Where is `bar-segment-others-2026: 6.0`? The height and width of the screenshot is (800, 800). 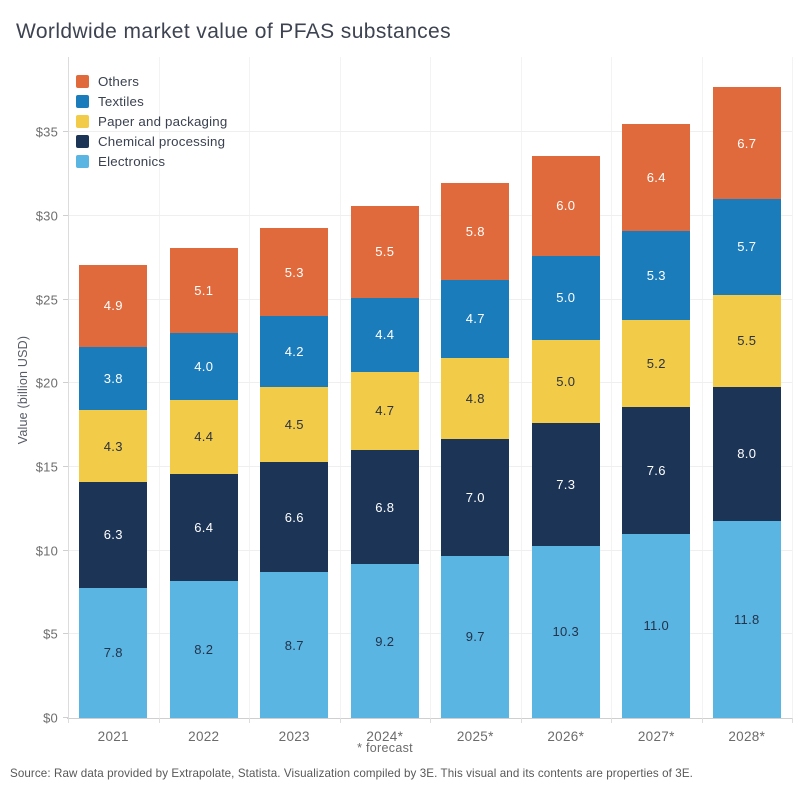 bar-segment-others-2026: 6.0 is located at coordinates (565, 206).